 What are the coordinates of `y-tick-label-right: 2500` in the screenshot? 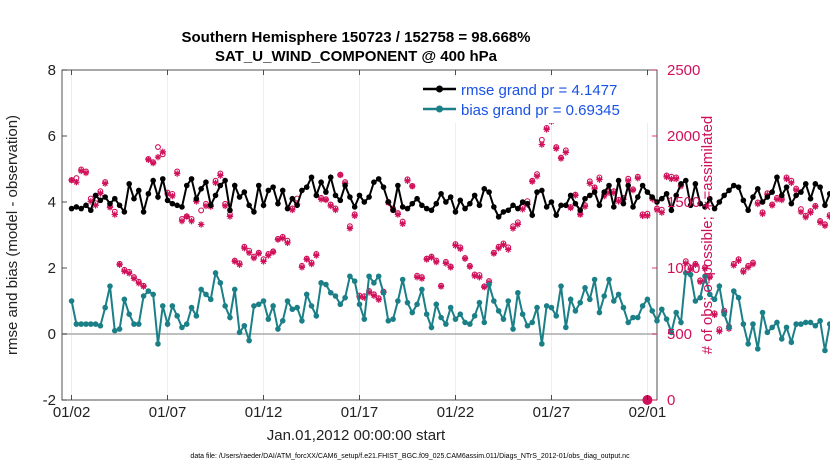 It's located at (683, 70).